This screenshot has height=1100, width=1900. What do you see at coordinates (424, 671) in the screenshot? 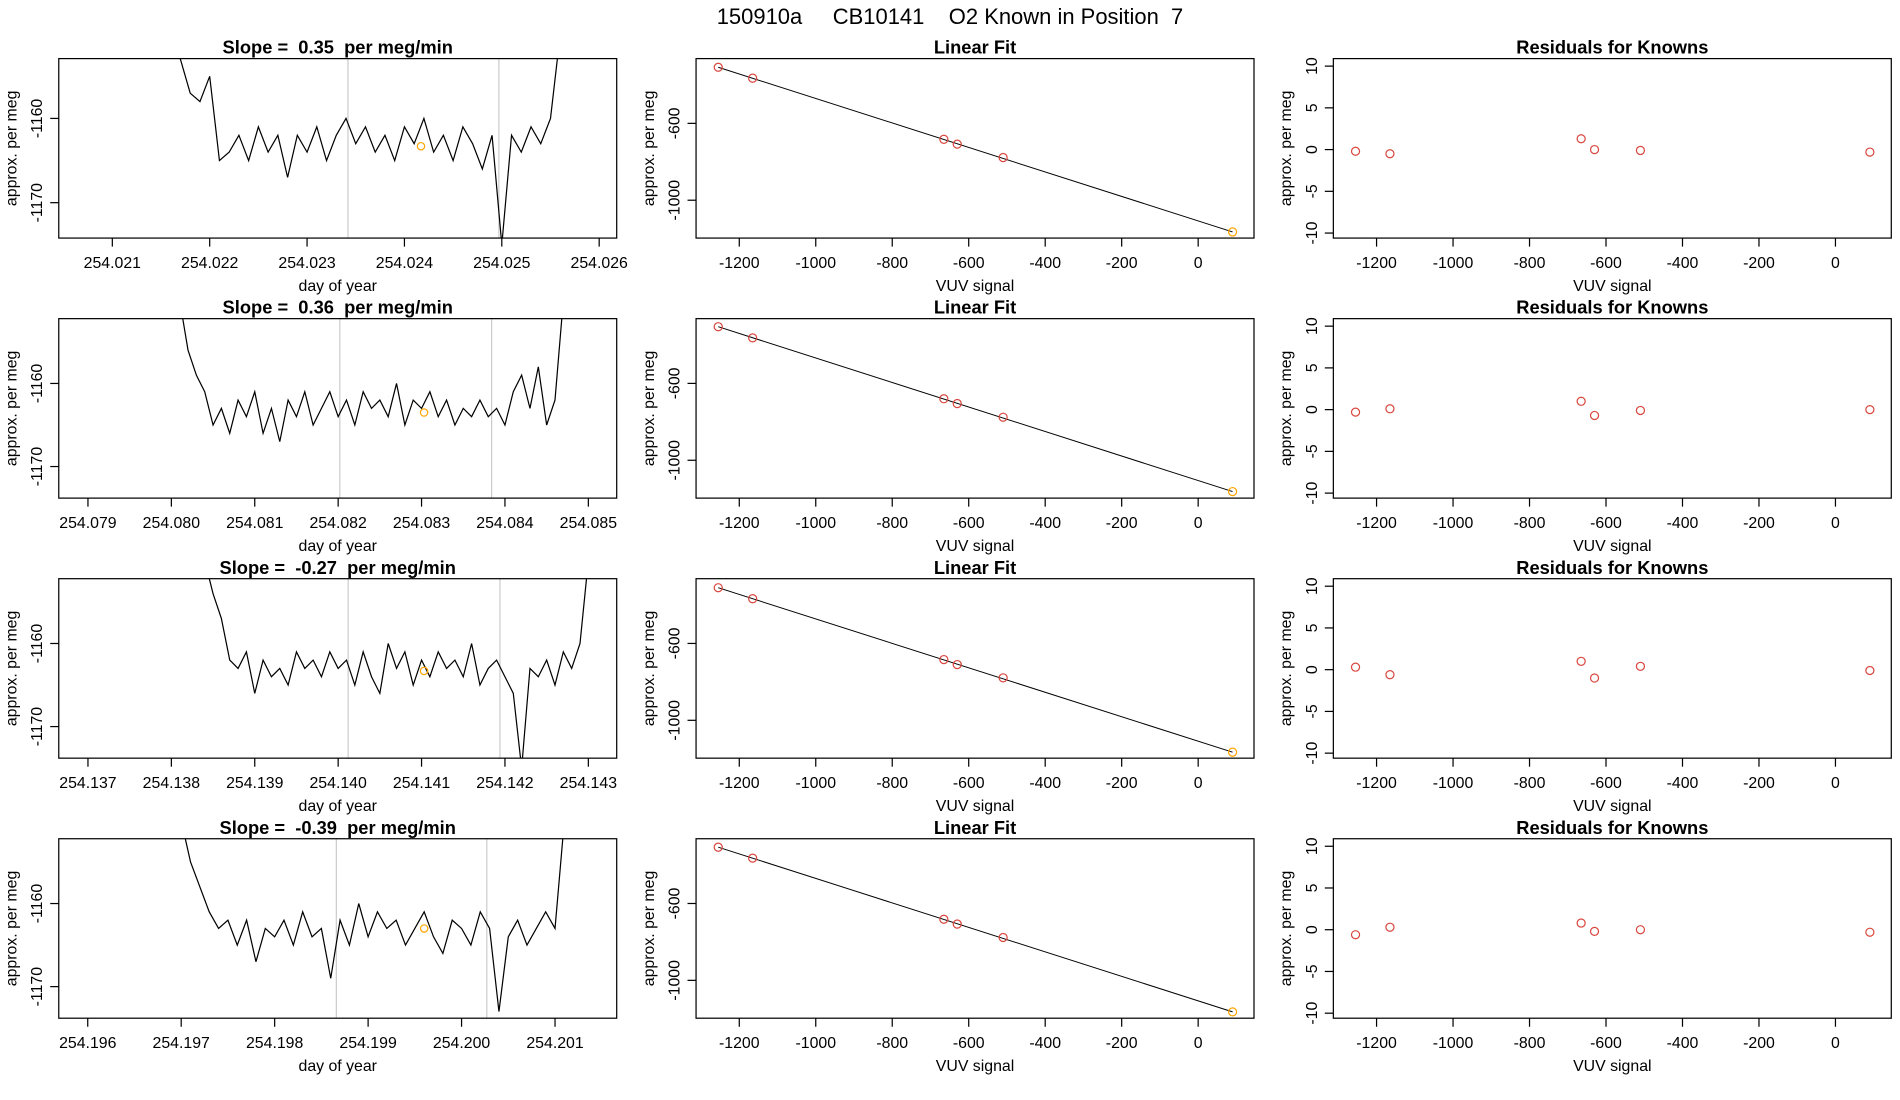
I see `highlight-point` at bounding box center [424, 671].